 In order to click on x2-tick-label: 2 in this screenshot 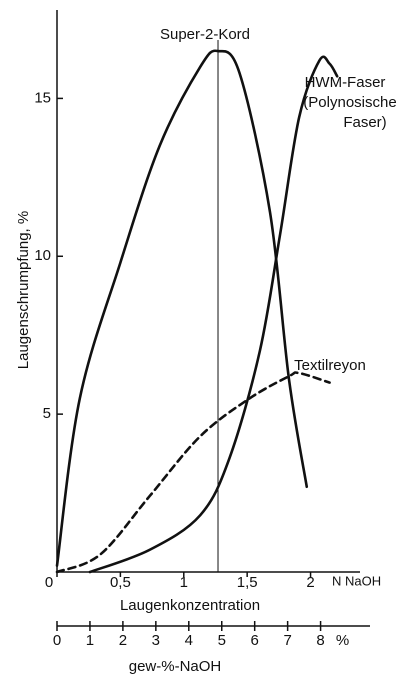, I will do `click(123, 640)`.